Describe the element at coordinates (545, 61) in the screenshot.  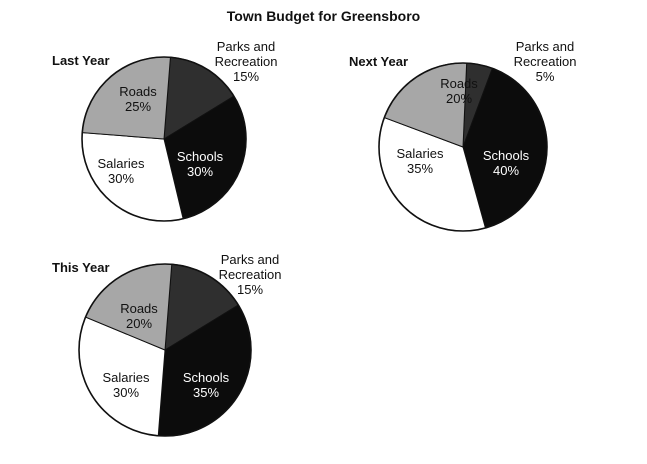
I see `slice-label-parks-and-recreation: Parks and Recreation 5%` at that location.